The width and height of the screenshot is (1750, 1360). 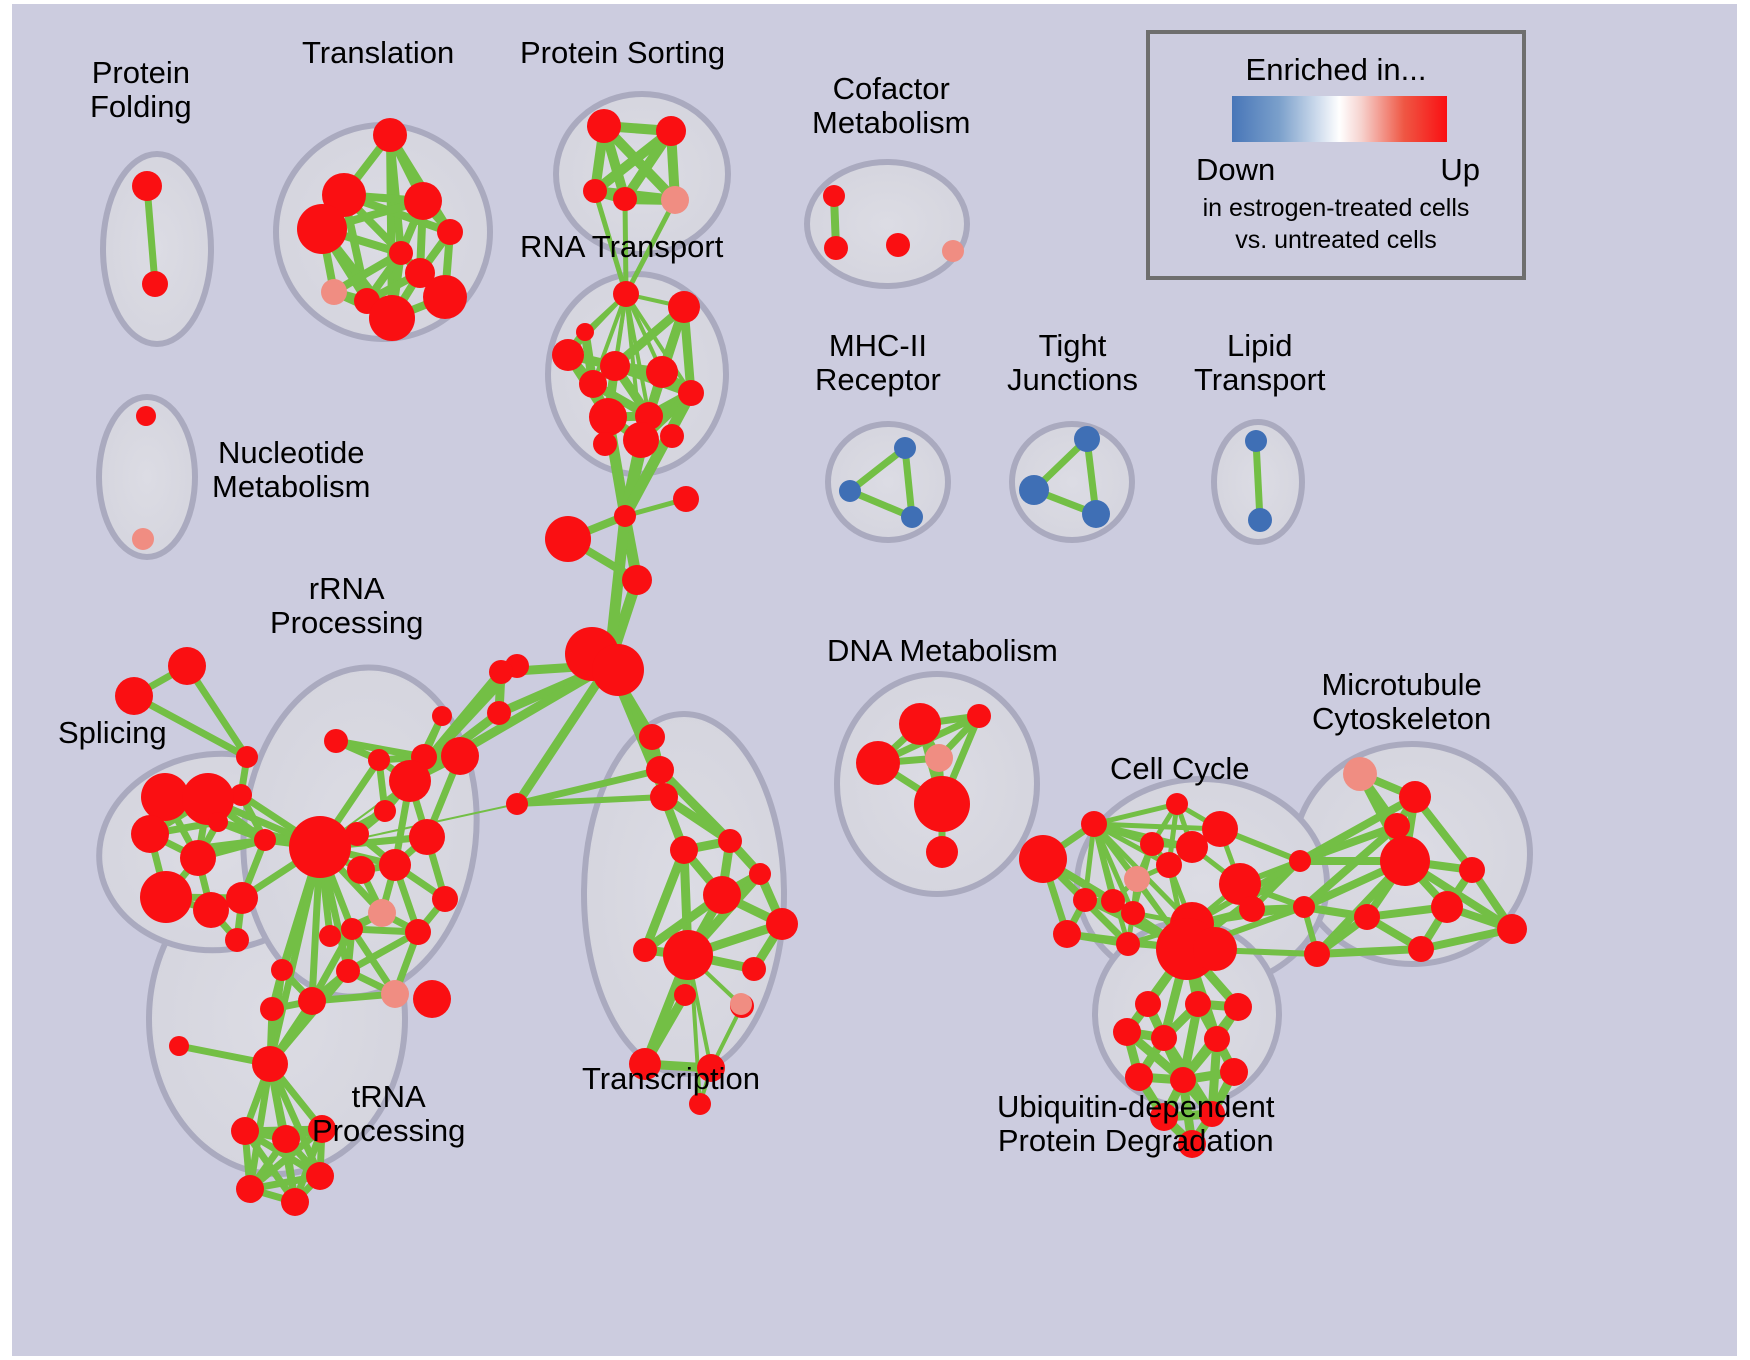 What do you see at coordinates (1072, 362) in the screenshot?
I see `cluster-label-tight-junctions: Tight Junctions` at bounding box center [1072, 362].